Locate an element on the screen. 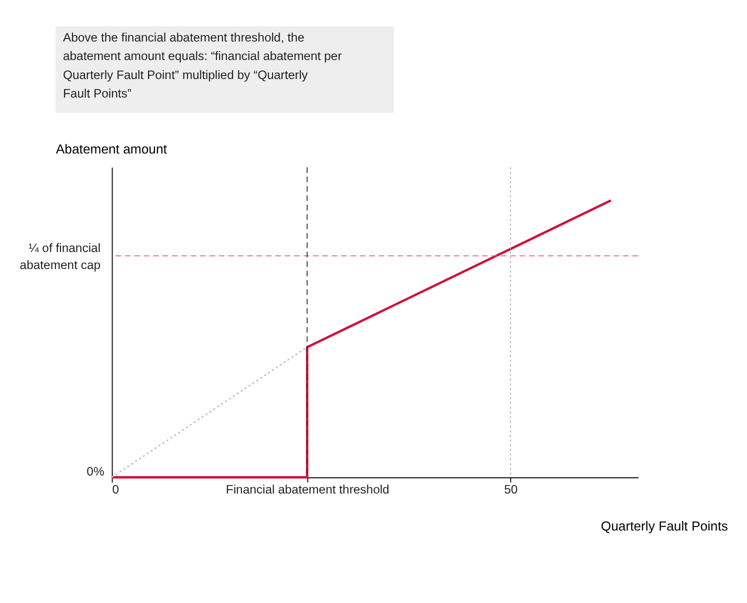 This screenshot has width=747, height=603. x-tick-label: 50 is located at coordinates (511, 489).